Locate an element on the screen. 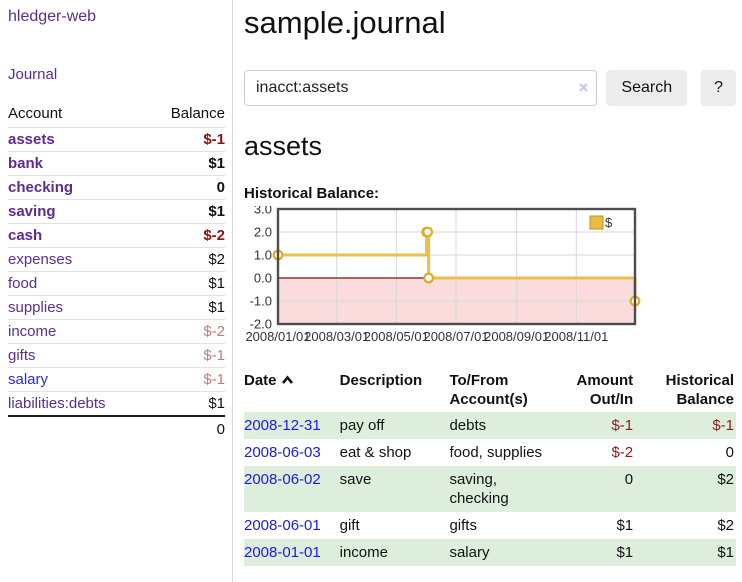 This screenshot has width=742, height=582. accounts-total-value: 0 is located at coordinates (116, 428).